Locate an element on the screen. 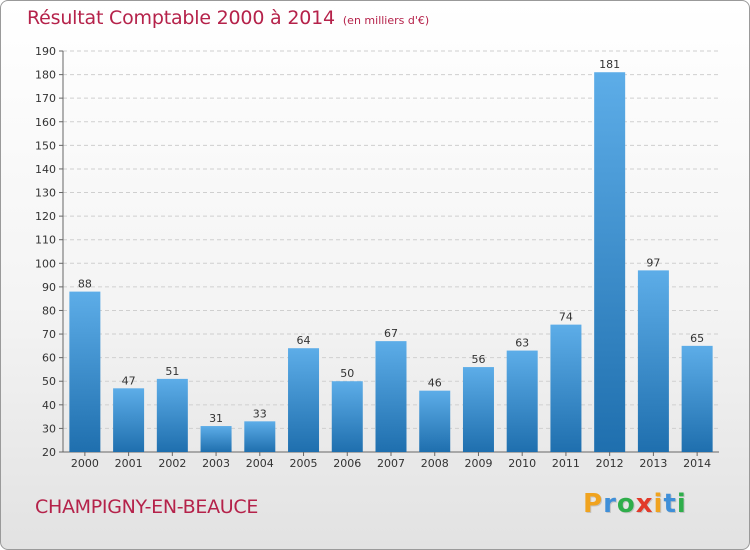 This screenshot has width=750, height=550. x-tick-label: 2004 is located at coordinates (260, 463).